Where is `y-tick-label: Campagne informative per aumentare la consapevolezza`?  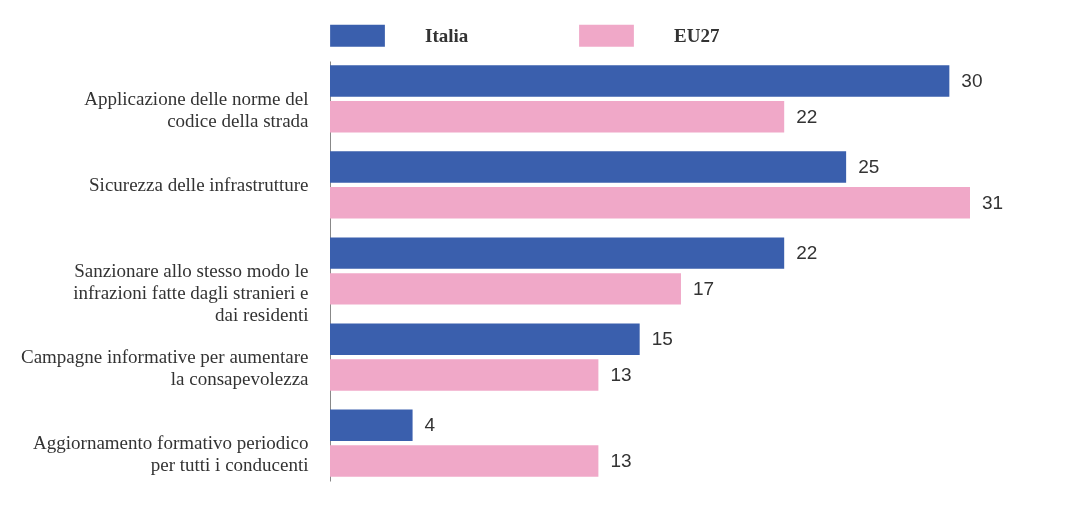
y-tick-label: Campagne informative per aumentare la consapevolezza is located at coordinates (165, 368).